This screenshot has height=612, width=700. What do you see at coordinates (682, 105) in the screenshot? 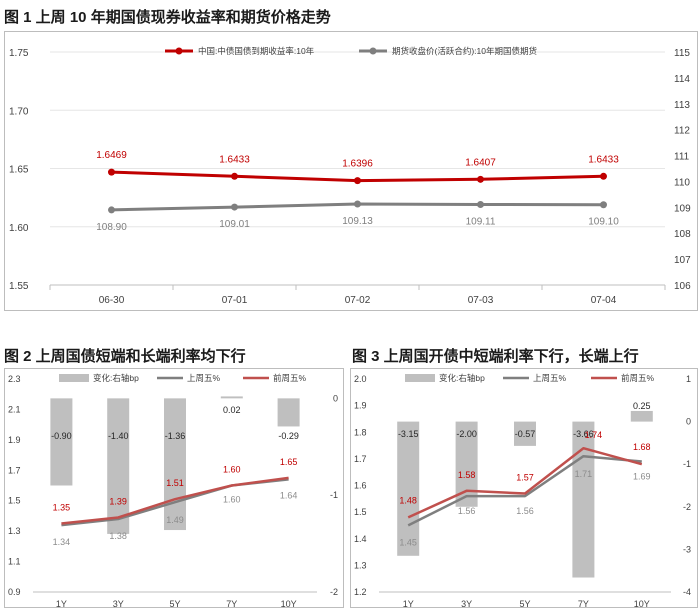
I see `right-axis-tick: 113` at bounding box center [682, 105].